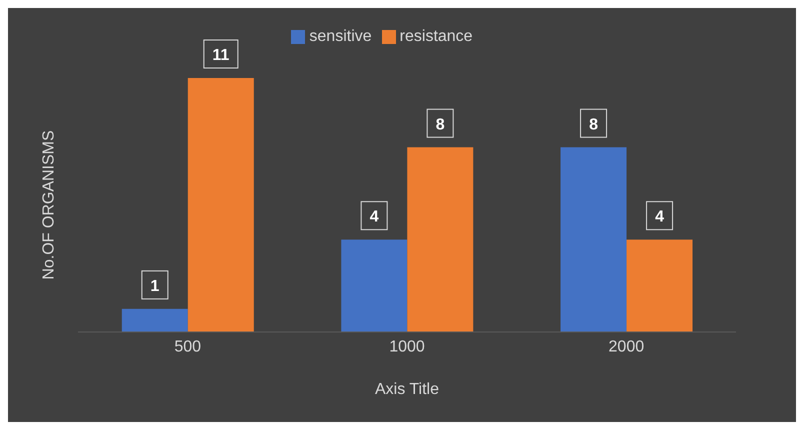  I want to click on legend-label: sensitive, so click(340, 36).